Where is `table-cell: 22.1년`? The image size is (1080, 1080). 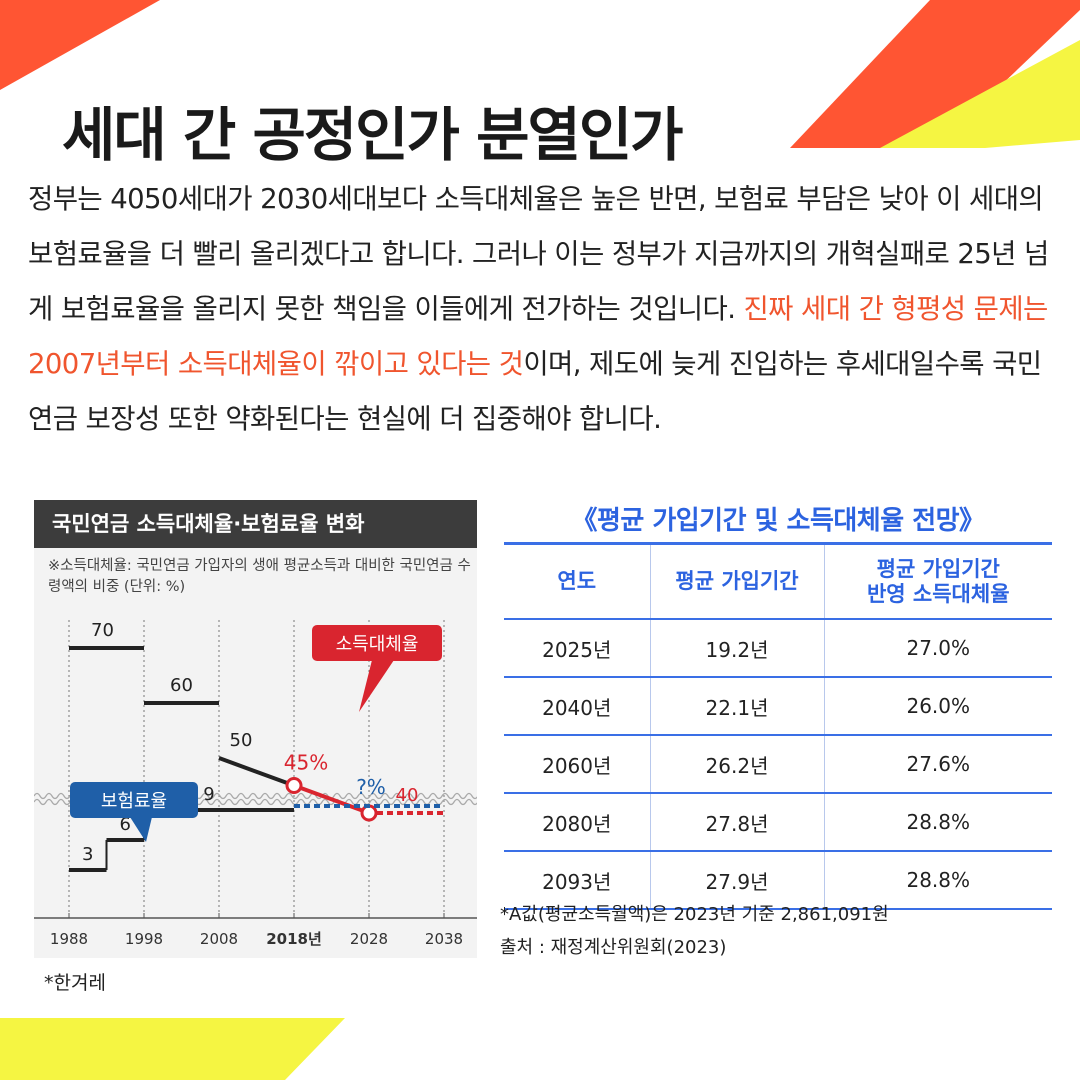 table-cell: 22.1년 is located at coordinates (737, 706).